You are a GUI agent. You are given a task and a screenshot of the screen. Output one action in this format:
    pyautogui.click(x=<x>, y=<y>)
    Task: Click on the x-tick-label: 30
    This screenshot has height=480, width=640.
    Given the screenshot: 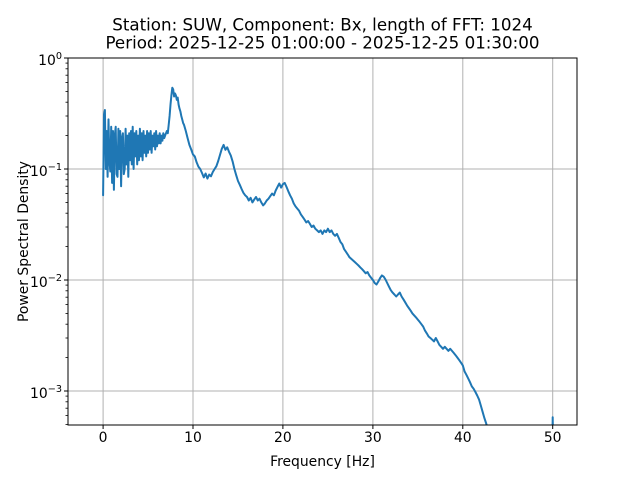 What is the action you would take?
    pyautogui.click(x=373, y=438)
    